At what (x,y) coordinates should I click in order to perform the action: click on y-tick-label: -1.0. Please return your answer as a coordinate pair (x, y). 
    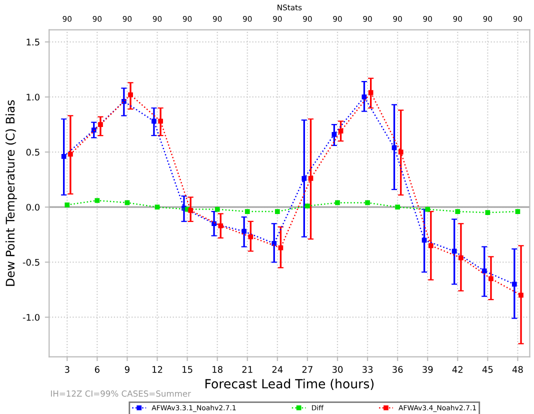
    Looking at the image, I should click on (31, 317).